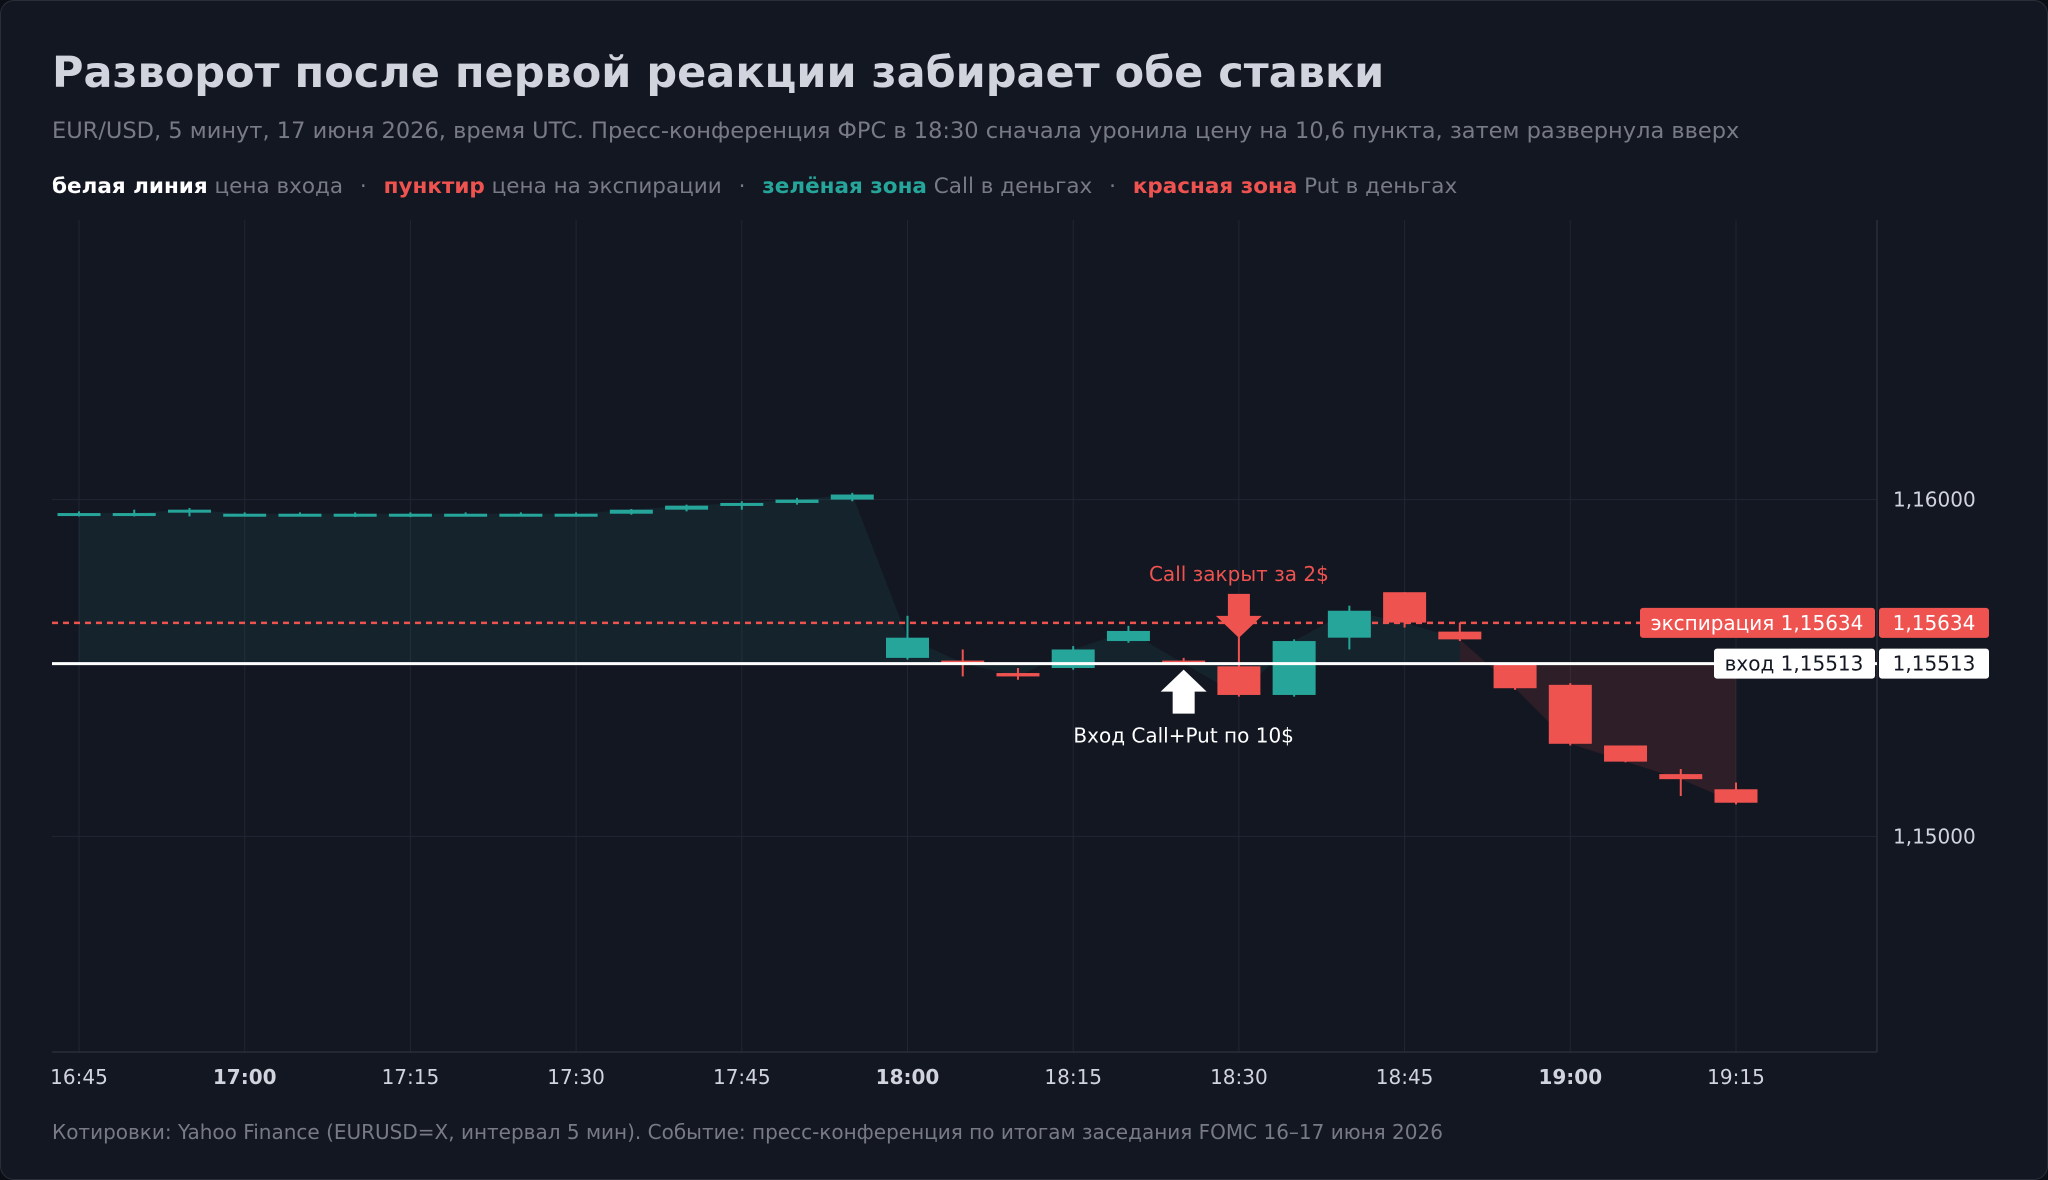 Image resolution: width=2048 pixels, height=1180 pixels. Describe the element at coordinates (1238, 615) in the screenshot. I see `call-close-arrow-down-icon` at that location.